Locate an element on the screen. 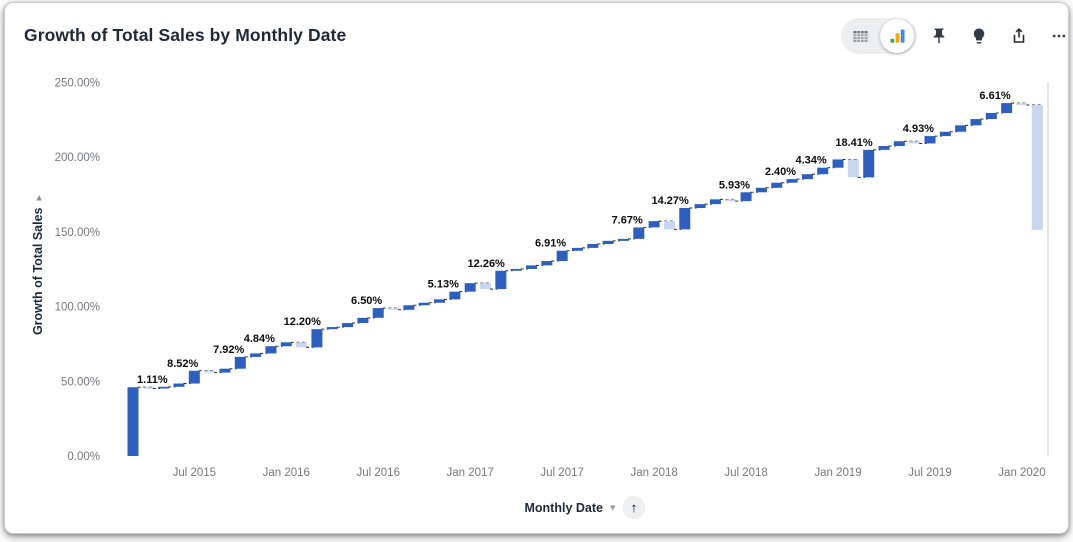 Image resolution: width=1073 pixels, height=542 pixels. x-axis-tick-label: Jul 2017 is located at coordinates (561, 473).